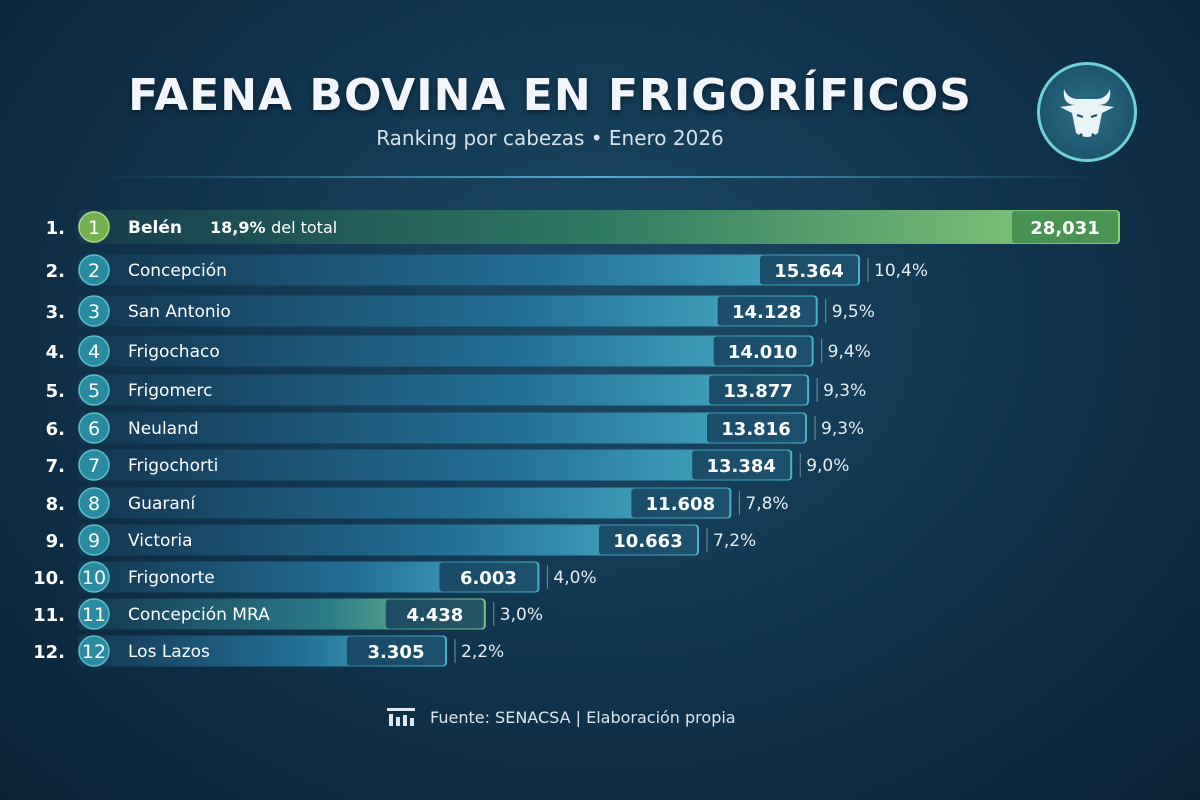 The width and height of the screenshot is (1200, 800). What do you see at coordinates (734, 541) in the screenshot?
I see `percent-label: 7,2%` at bounding box center [734, 541].